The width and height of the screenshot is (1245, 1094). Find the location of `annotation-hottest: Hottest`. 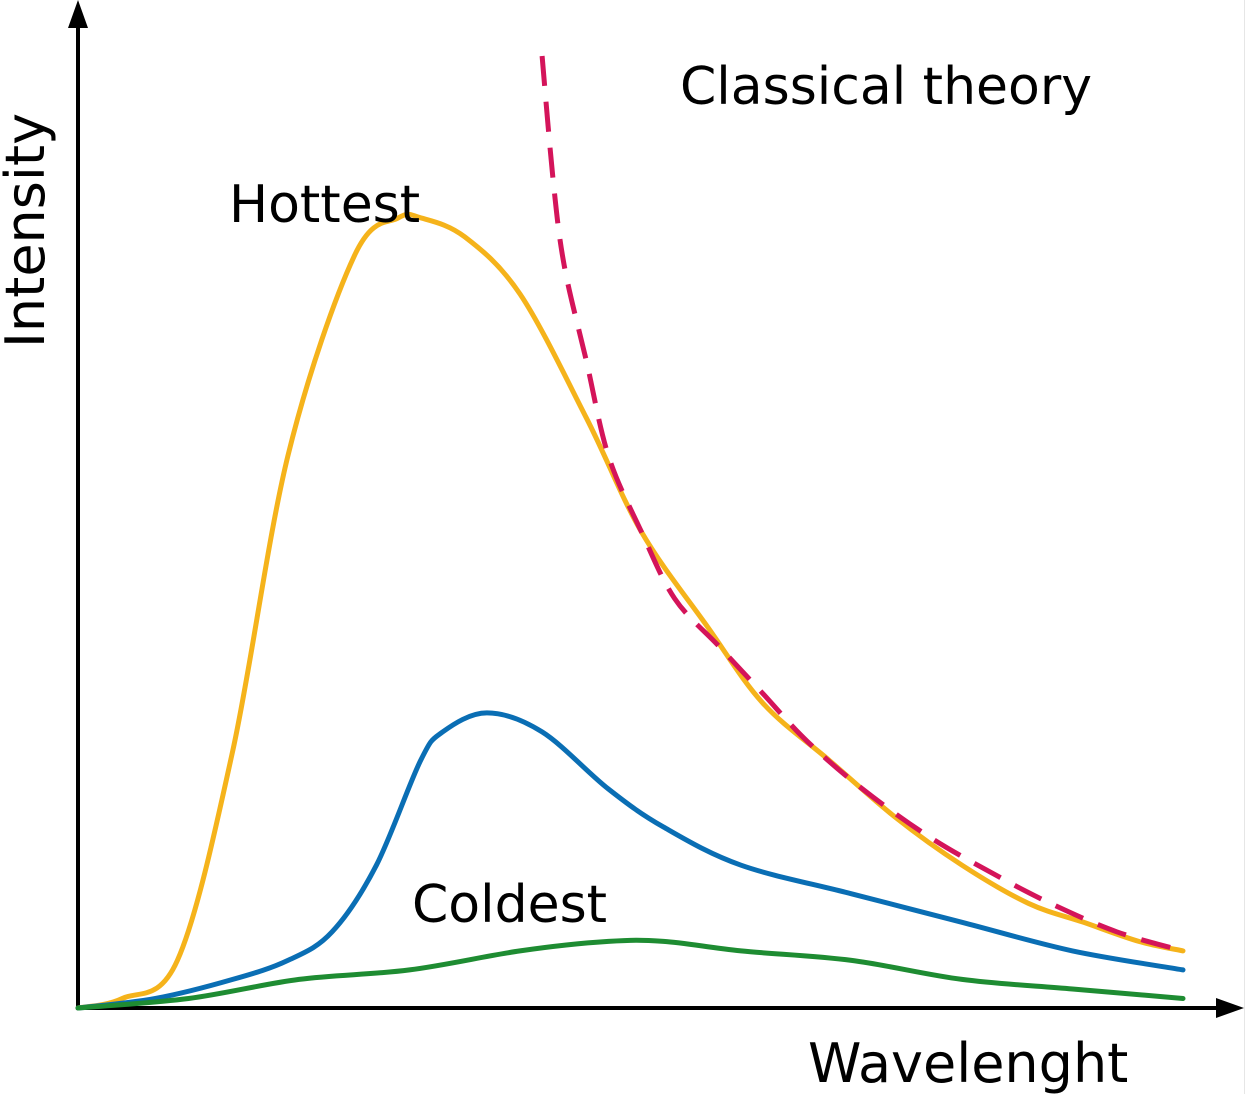

annotation-hottest: Hottest is located at coordinates (324, 205).